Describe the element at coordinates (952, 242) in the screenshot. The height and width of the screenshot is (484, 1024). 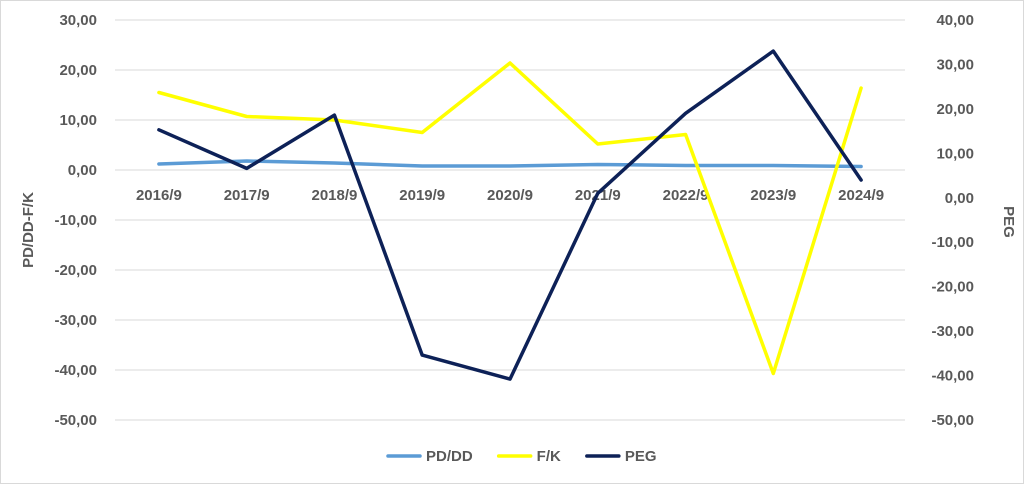
I see `right-tick-label: -10,00` at that location.